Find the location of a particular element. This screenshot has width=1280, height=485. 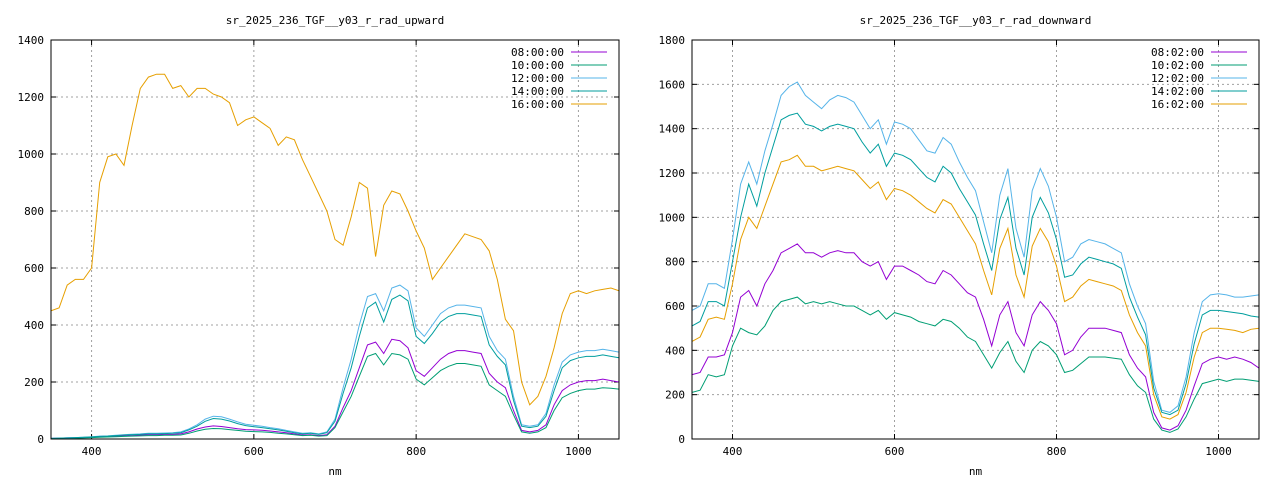

legend-label: 08:00:00 is located at coordinates (537, 52).